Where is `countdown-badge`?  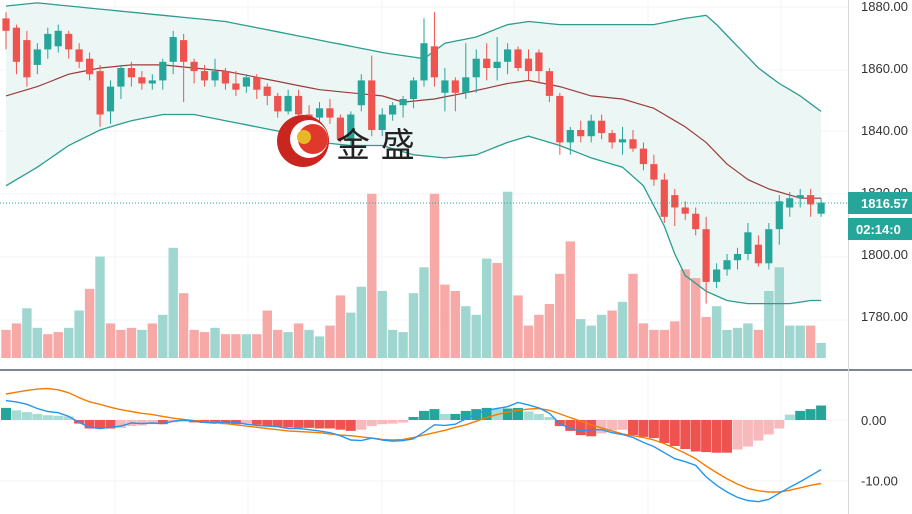 countdown-badge is located at coordinates (880, 229).